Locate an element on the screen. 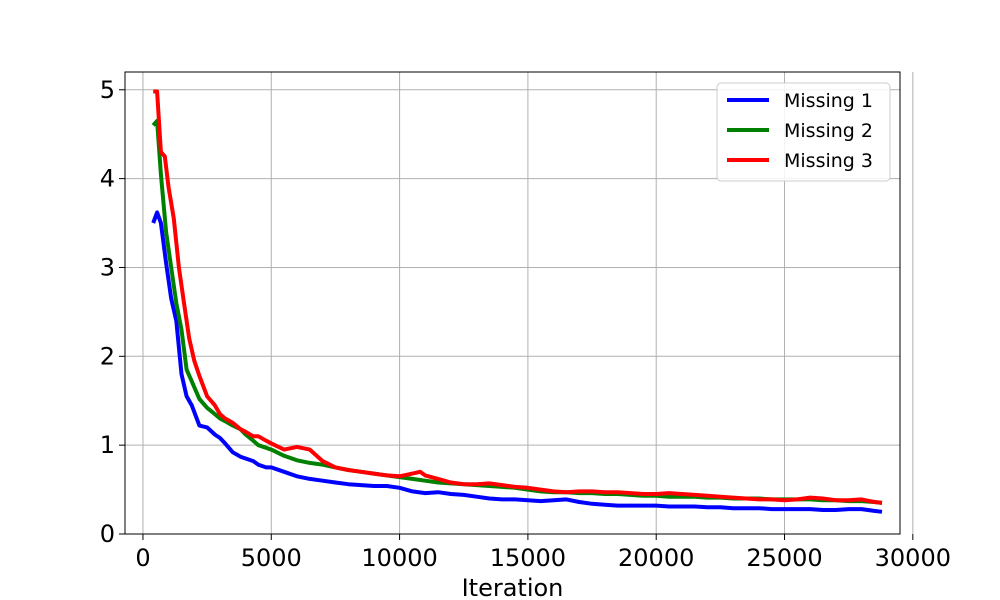 The width and height of the screenshot is (1000, 600). y-tick-label: 5 is located at coordinates (107, 90).